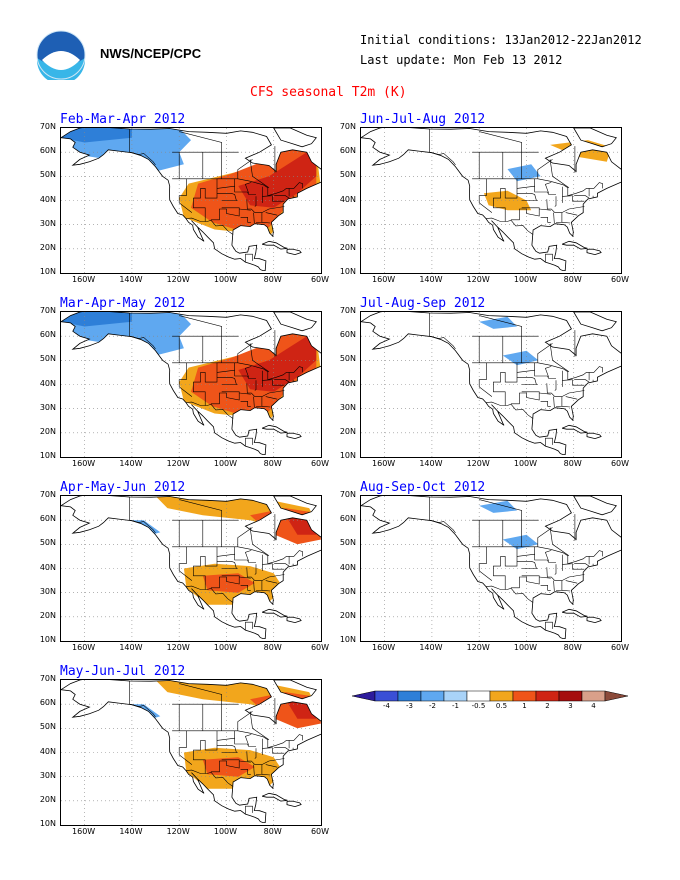  What do you see at coordinates (547, 706) in the screenshot?
I see `colorbar-label: 2` at bounding box center [547, 706].